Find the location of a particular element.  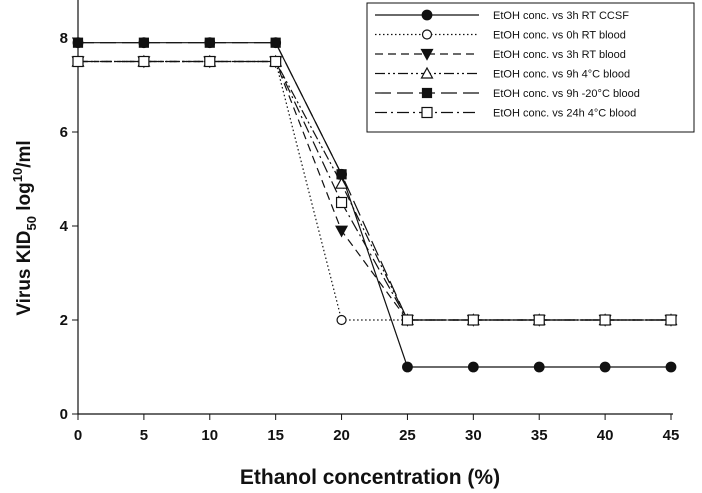

y-tick-label: 8 is located at coordinates (64, 38).